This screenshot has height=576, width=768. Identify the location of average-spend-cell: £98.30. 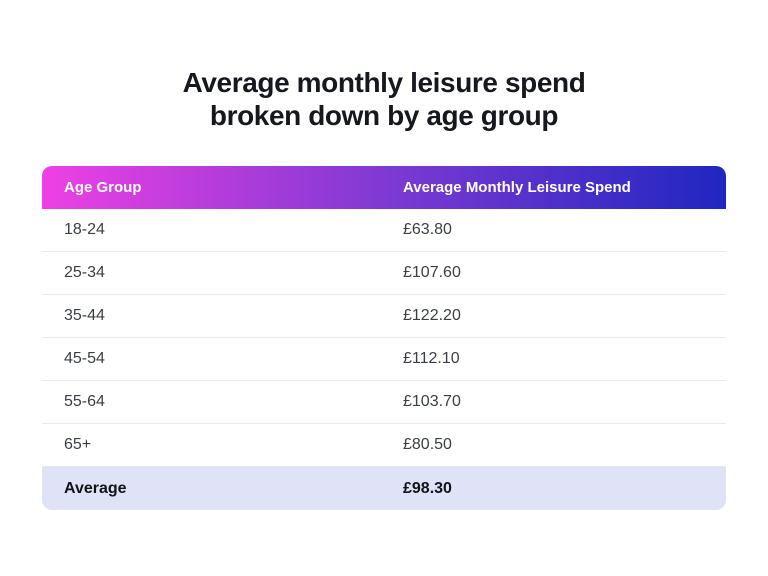
(427, 488).